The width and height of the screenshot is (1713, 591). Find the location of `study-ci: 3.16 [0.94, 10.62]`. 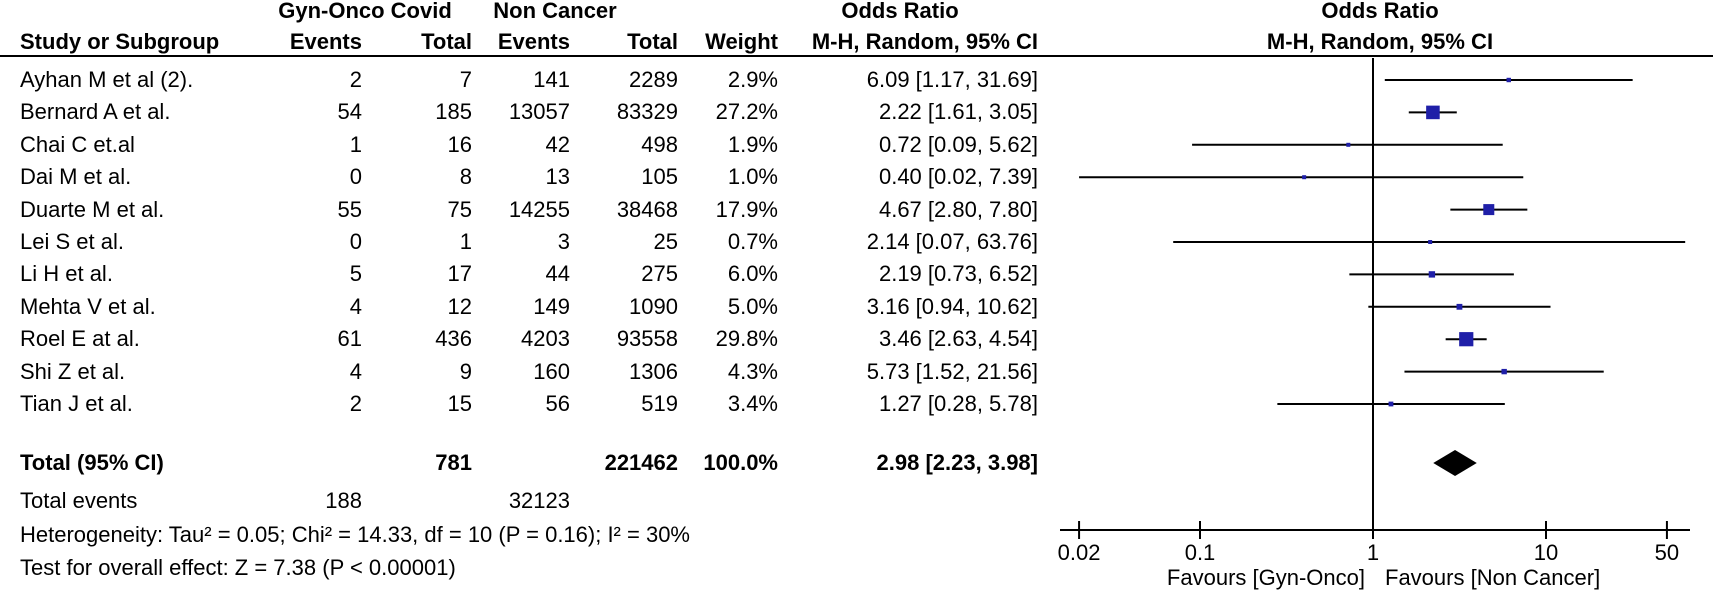

study-ci: 3.16 [0.94, 10.62] is located at coordinates (952, 306).